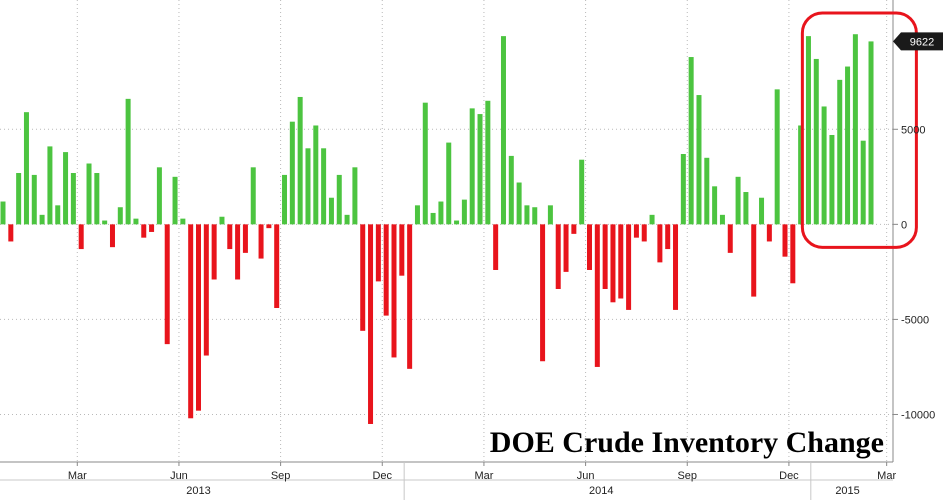 The height and width of the screenshot is (500, 952). I want to click on y-tick-label: 5000, so click(913, 130).